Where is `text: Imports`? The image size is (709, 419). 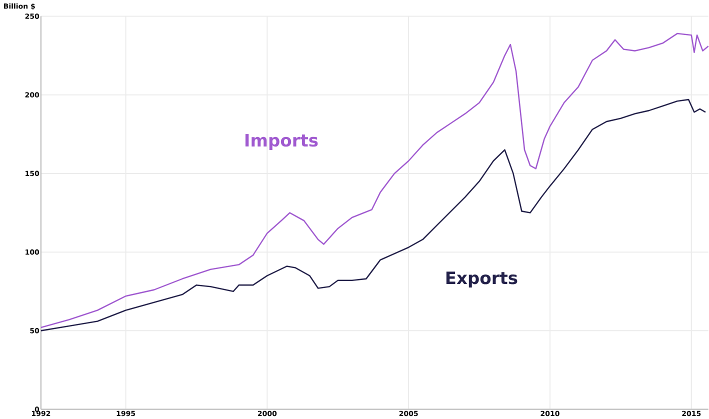
text: Imports is located at coordinates (281, 142).